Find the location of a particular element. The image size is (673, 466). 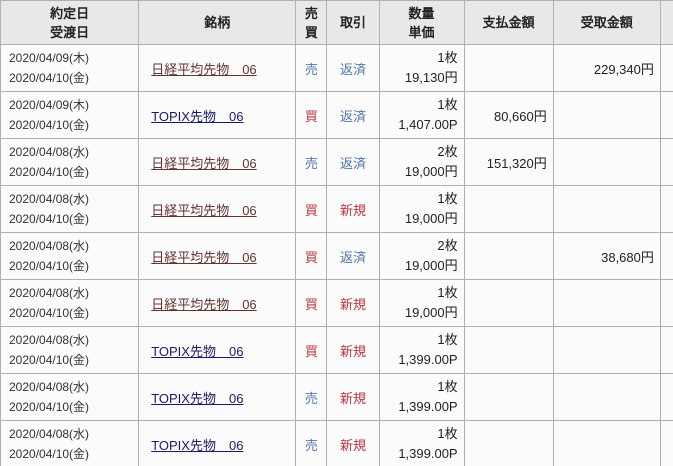

payment-amount-cell: 80,660円 is located at coordinates (508, 115).